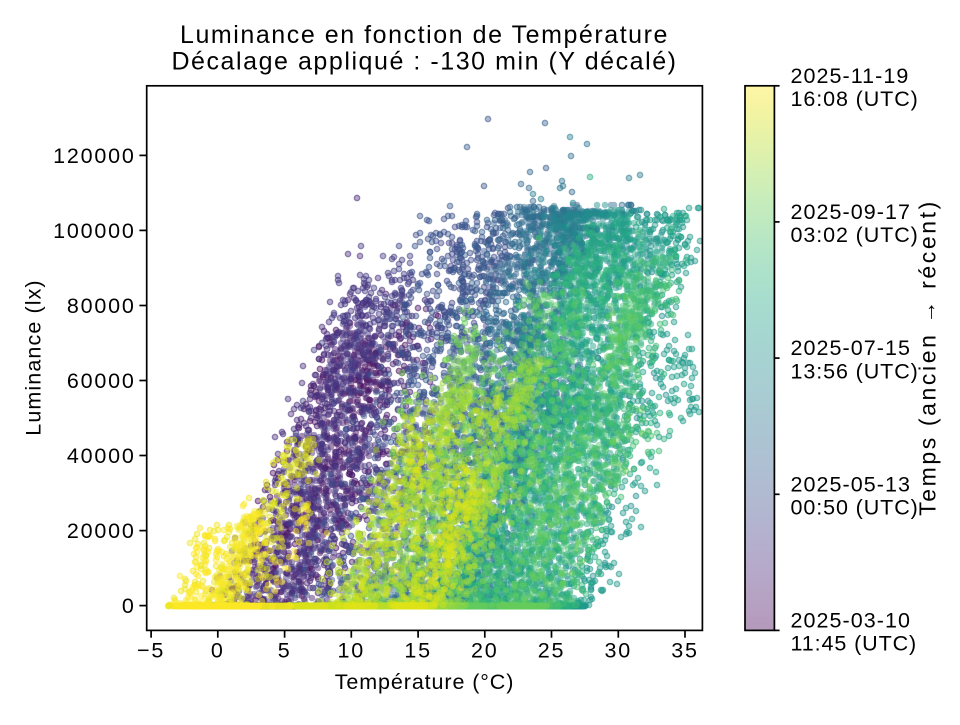 The width and height of the screenshot is (960, 725). What do you see at coordinates (101, 306) in the screenshot?
I see `svg-text: 80000` at bounding box center [101, 306].